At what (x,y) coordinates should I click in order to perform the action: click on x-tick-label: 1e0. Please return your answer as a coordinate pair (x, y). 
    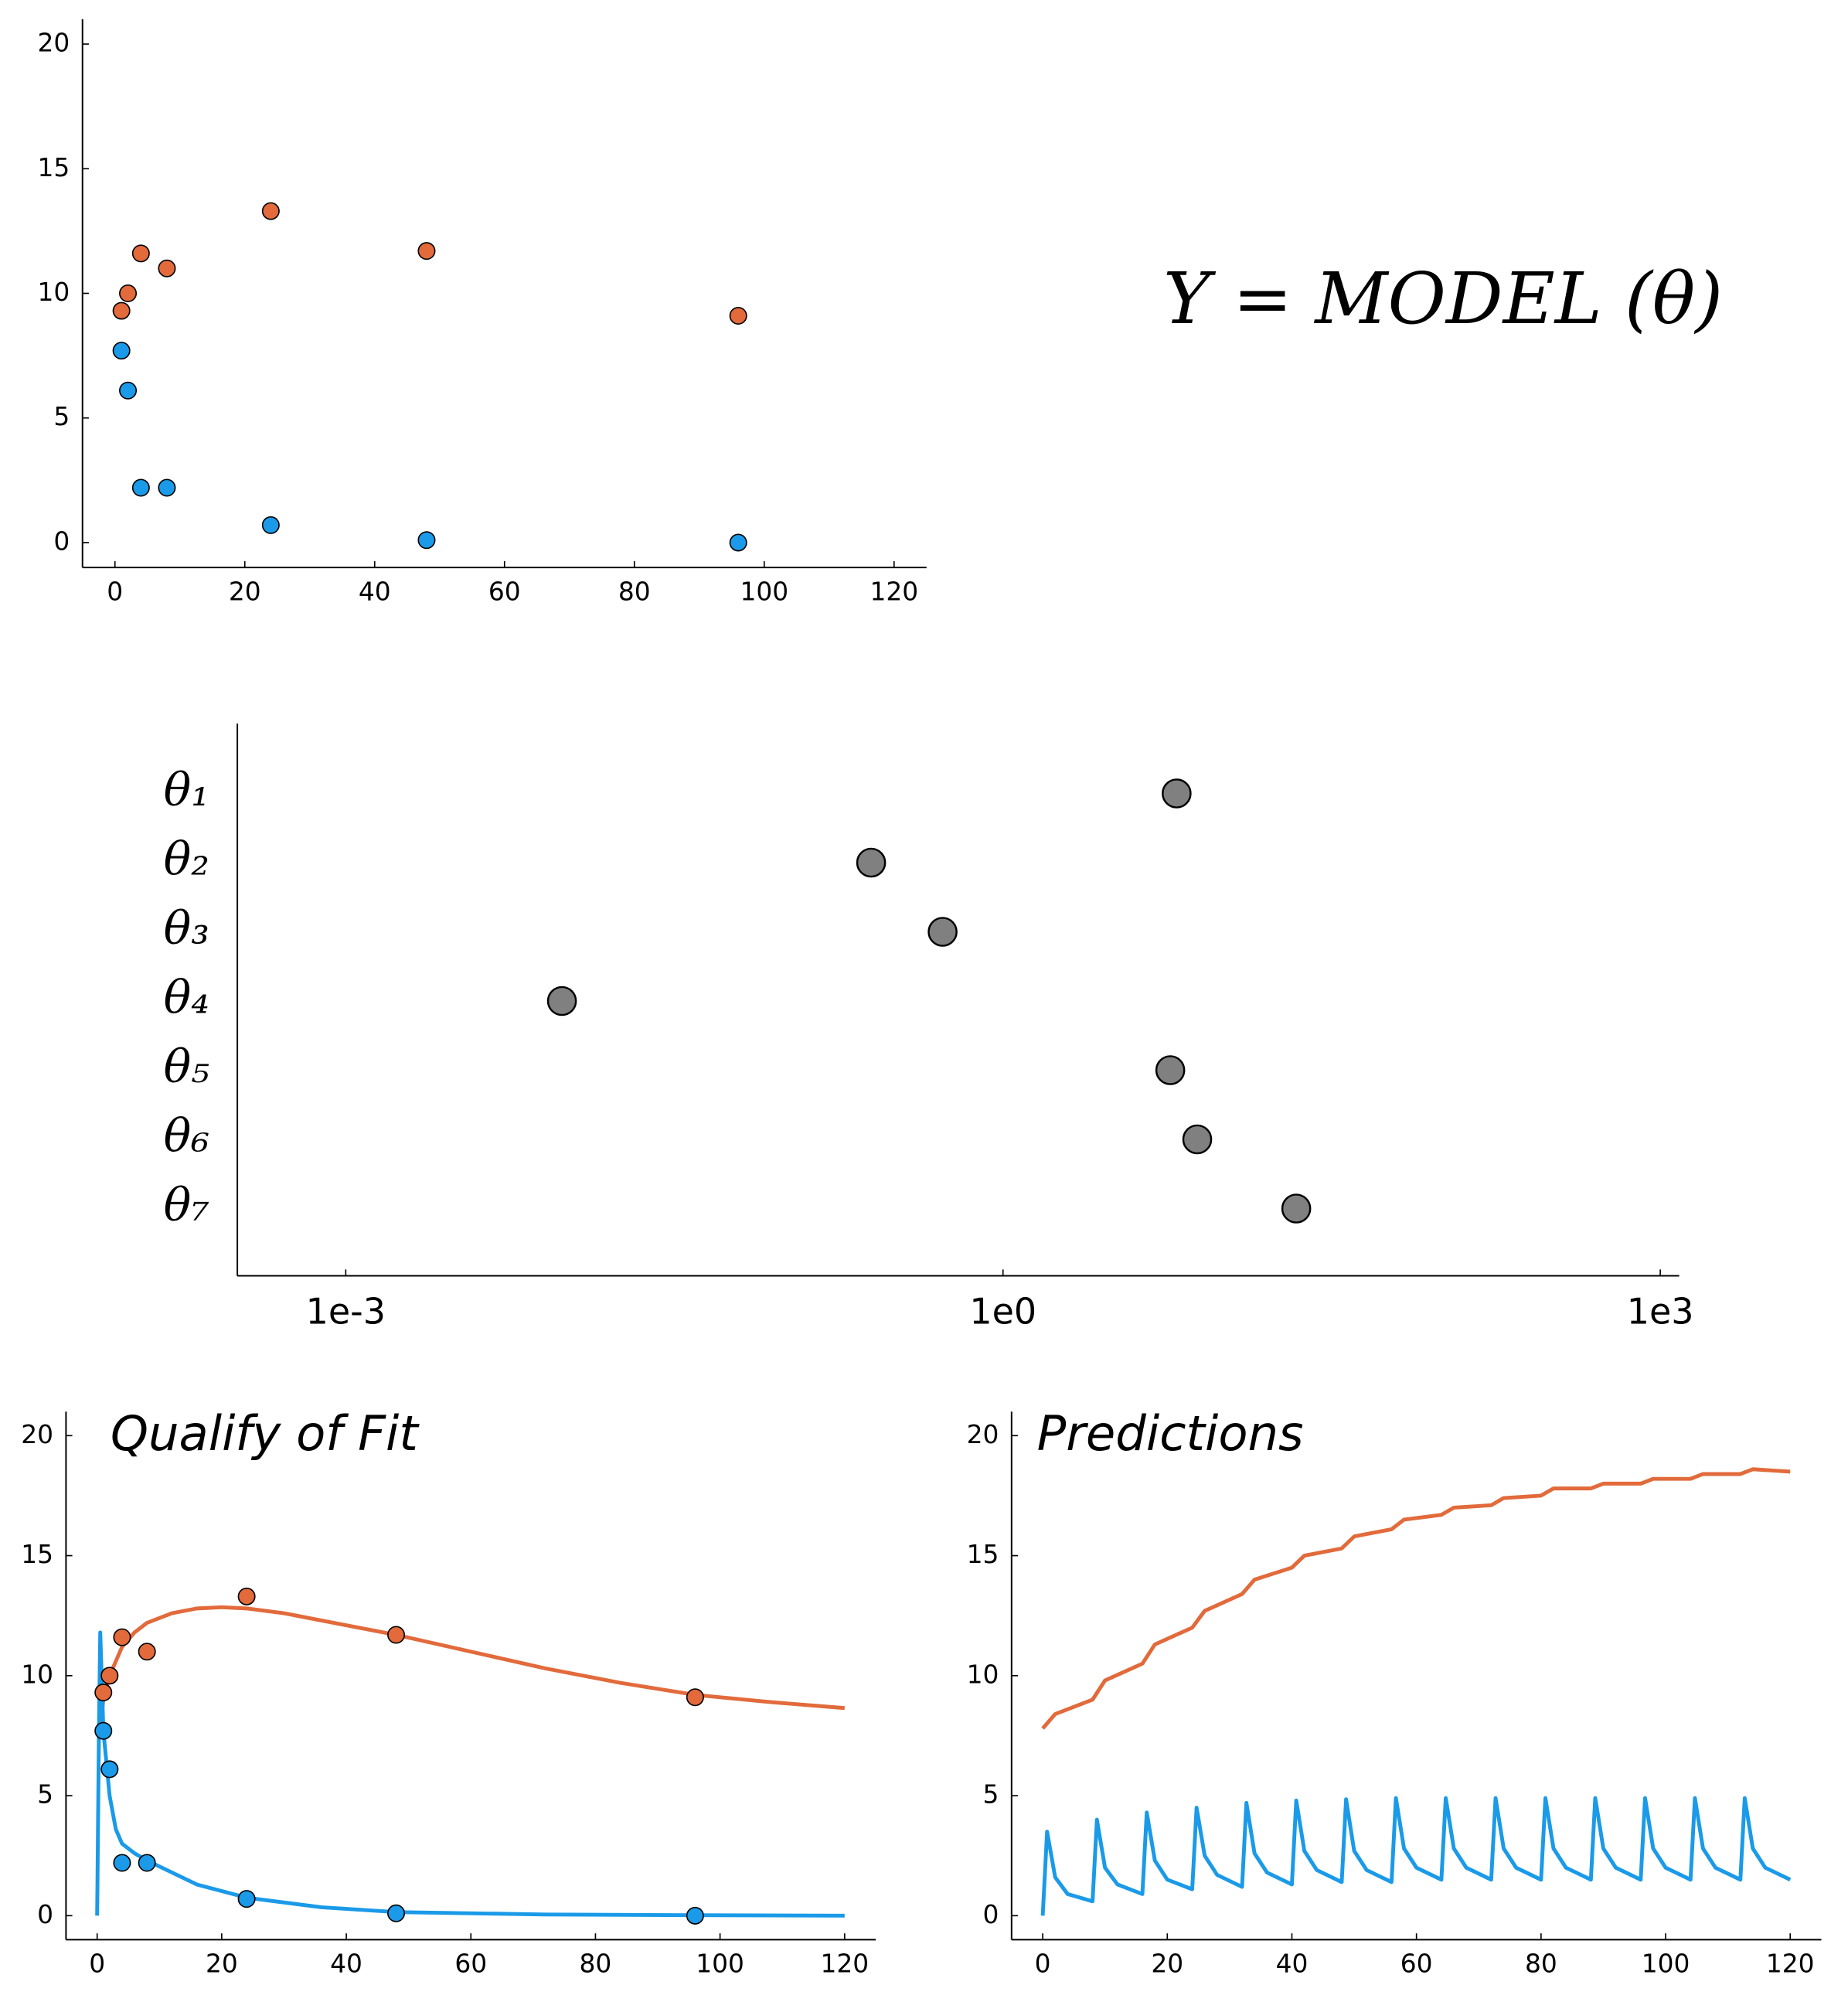
    Looking at the image, I should click on (1002, 1311).